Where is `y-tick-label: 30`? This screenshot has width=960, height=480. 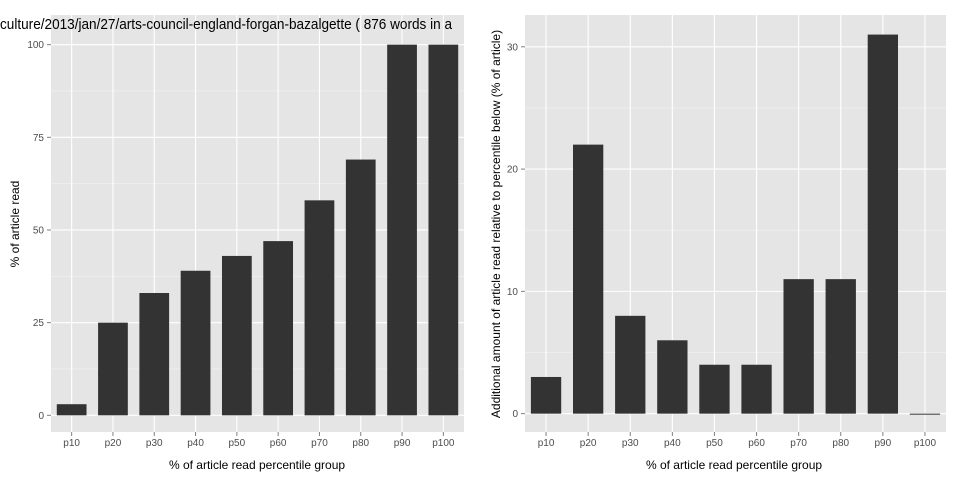
y-tick-label: 30 is located at coordinates (513, 47).